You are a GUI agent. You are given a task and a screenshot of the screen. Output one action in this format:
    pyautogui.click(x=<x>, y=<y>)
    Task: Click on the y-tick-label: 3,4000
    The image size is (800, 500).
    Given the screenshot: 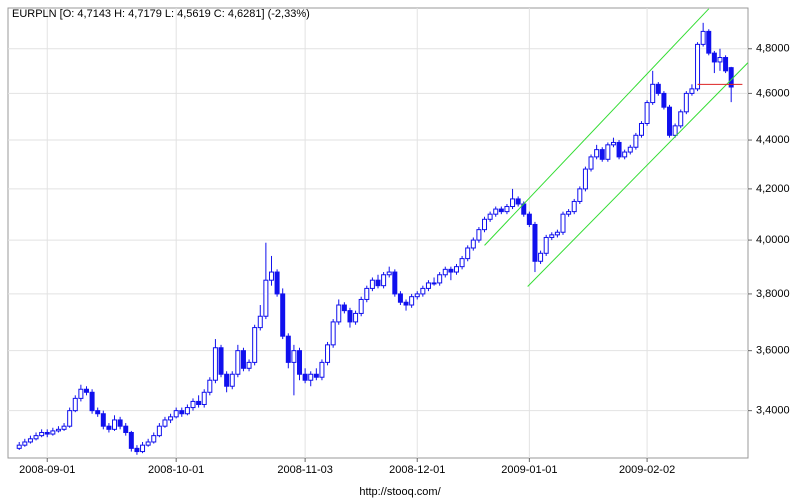 What is the action you would take?
    pyautogui.click(x=773, y=411)
    